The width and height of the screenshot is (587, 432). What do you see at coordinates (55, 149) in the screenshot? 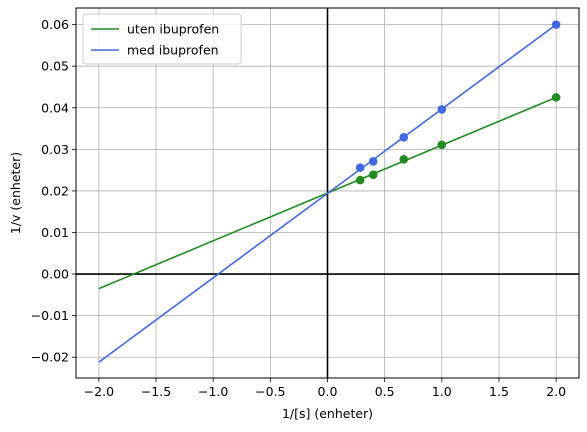
I see `y-tick-label: 0.03` at bounding box center [55, 149].